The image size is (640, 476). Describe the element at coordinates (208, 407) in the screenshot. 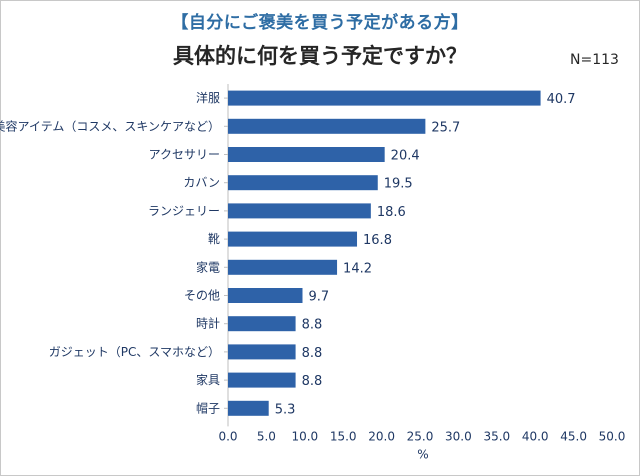

I see `category-label-12: 帽子` at that location.